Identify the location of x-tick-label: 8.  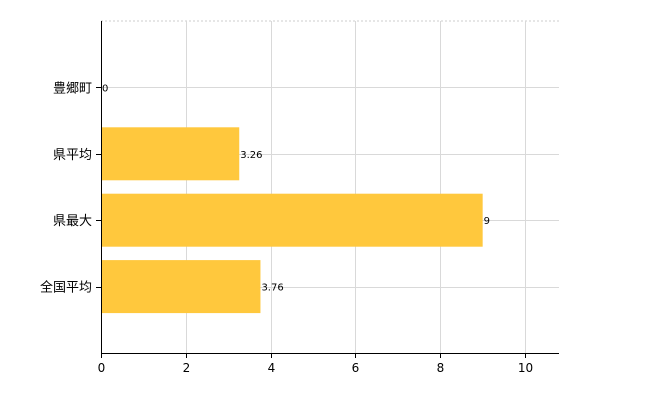
(441, 368).